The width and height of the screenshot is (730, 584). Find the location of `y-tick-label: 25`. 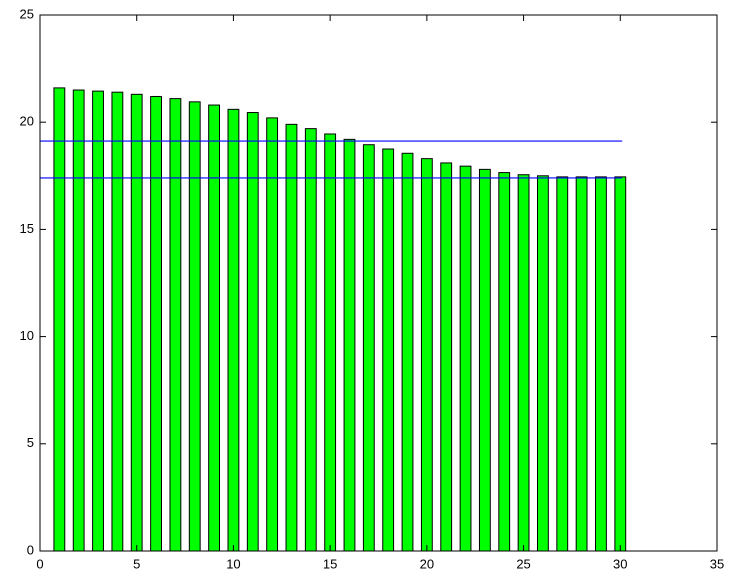

y-tick-label: 25 is located at coordinates (27, 13).